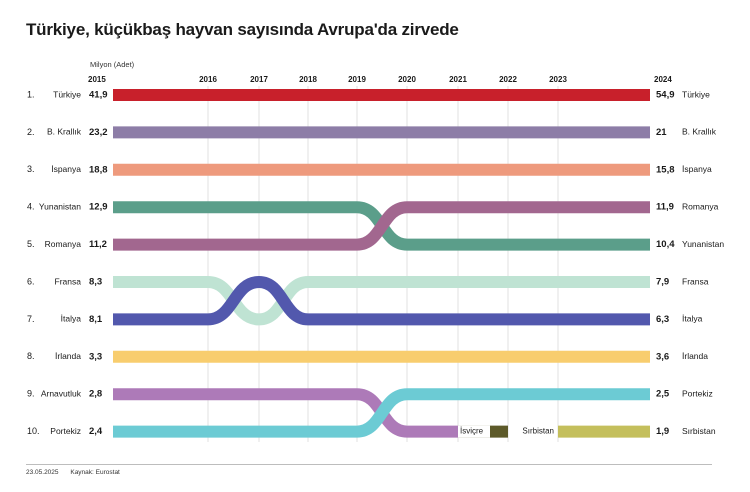  What do you see at coordinates (697, 393) in the screenshot?
I see `series-name-right: Portekiz` at bounding box center [697, 393].